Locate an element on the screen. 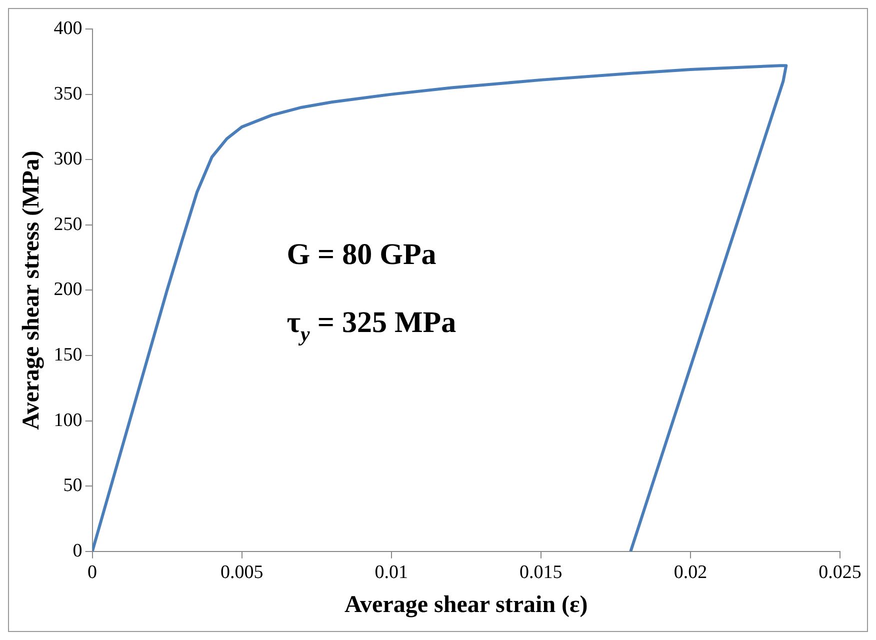 The image size is (876, 640). x-tick-label: 0.015 is located at coordinates (541, 572).